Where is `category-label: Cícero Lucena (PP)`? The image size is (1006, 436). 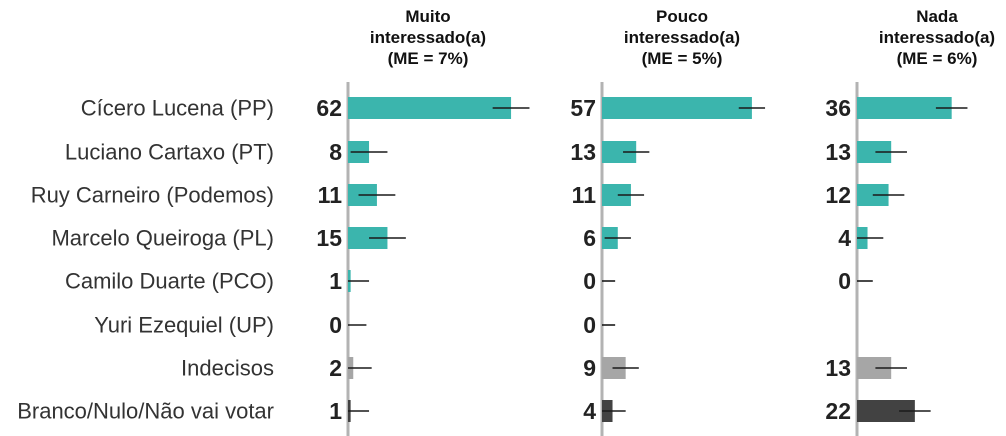 category-label: Cícero Lucena (PP) is located at coordinates (177, 108).